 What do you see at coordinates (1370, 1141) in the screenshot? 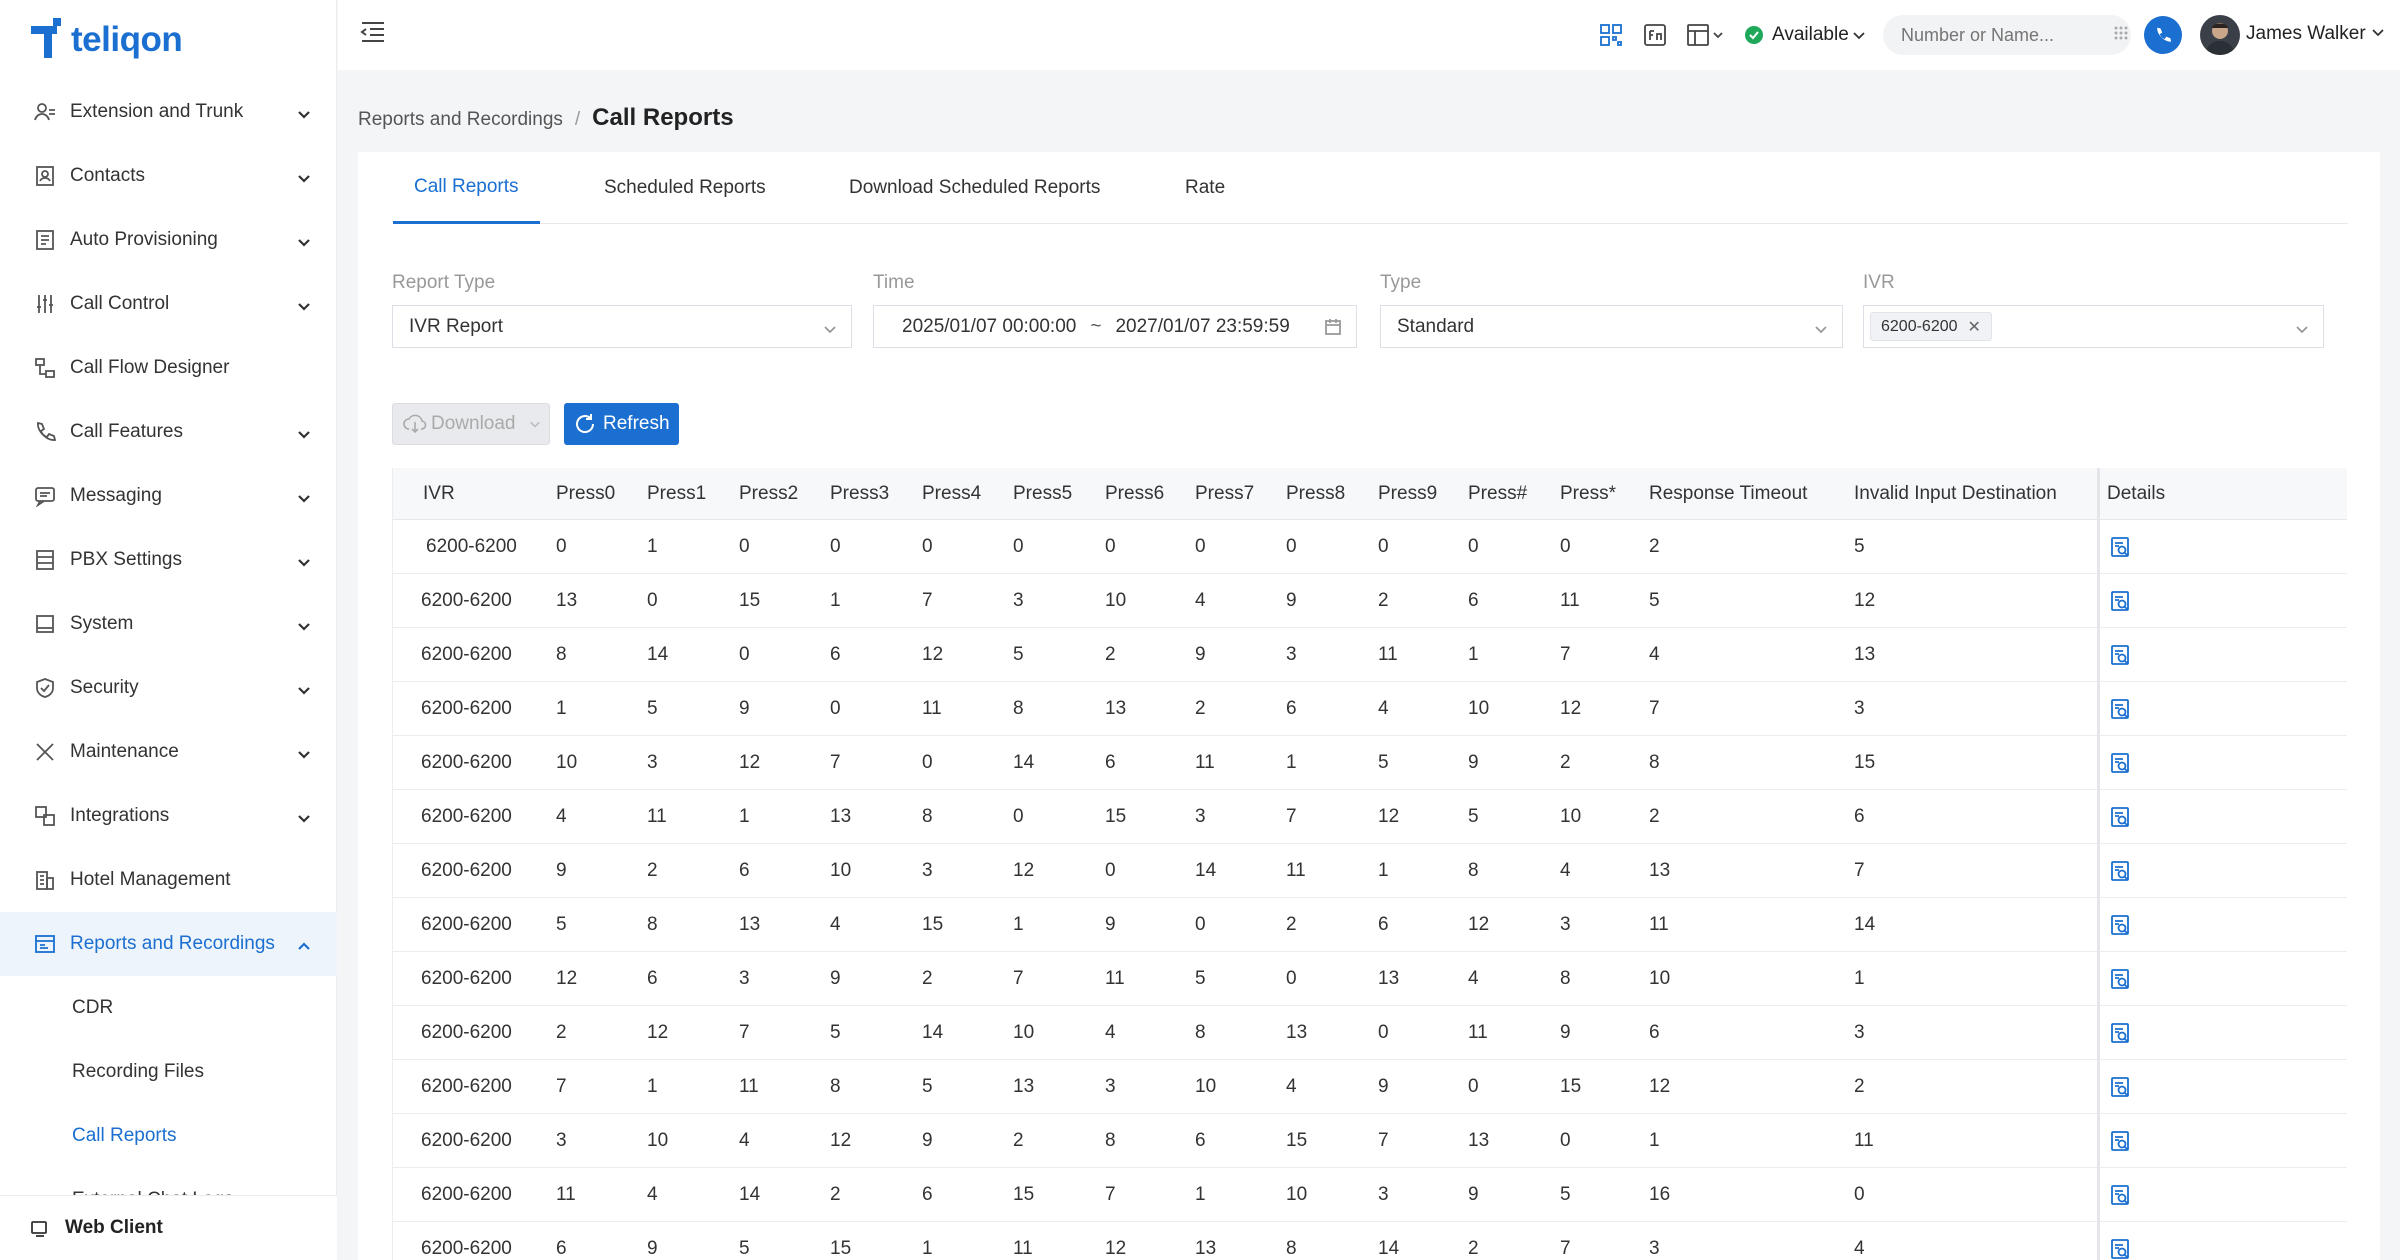
I see `table-row: 6200-6200 3 10 4 12 9 2 8 6 15 7 13 0 1 11` at bounding box center [1370, 1141].